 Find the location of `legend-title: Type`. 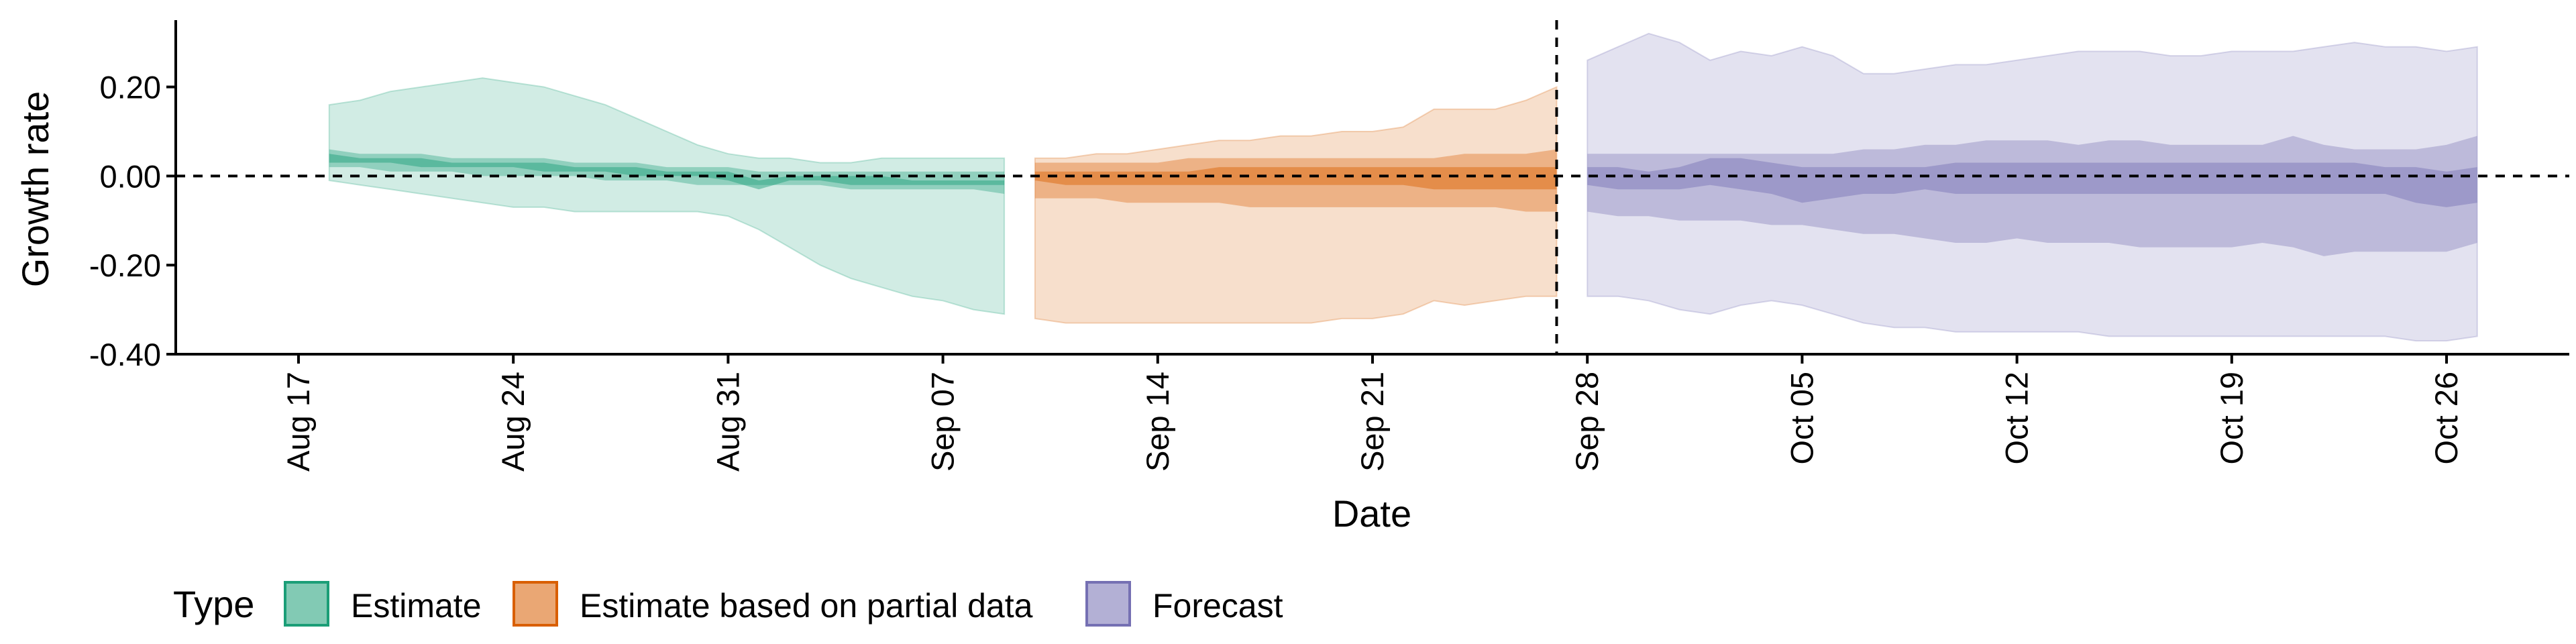

legend-title: Type is located at coordinates (213, 604).